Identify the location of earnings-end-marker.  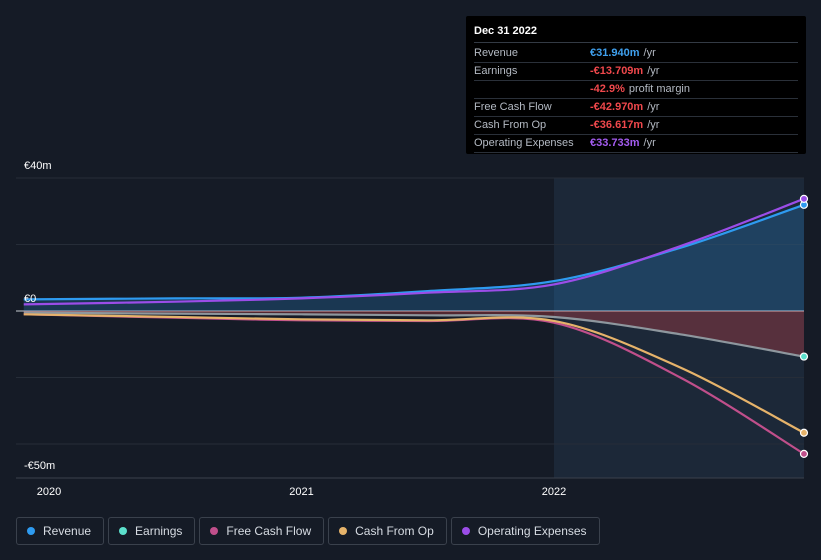
(804, 356).